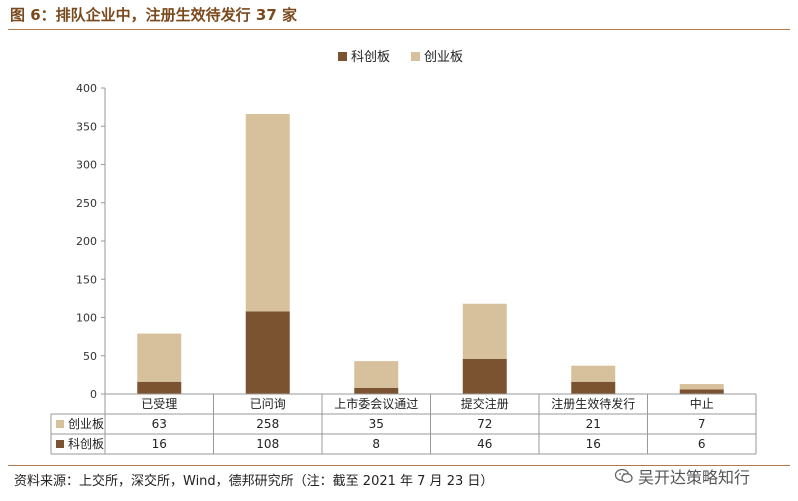 This screenshot has height=501, width=798. What do you see at coordinates (702, 444) in the screenshot?
I see `data-label-0-5: 6` at bounding box center [702, 444].